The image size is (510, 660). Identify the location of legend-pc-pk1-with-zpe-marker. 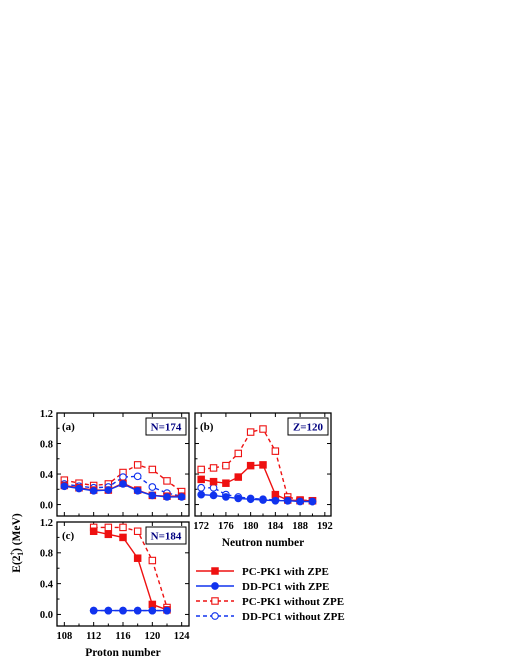
(215, 571).